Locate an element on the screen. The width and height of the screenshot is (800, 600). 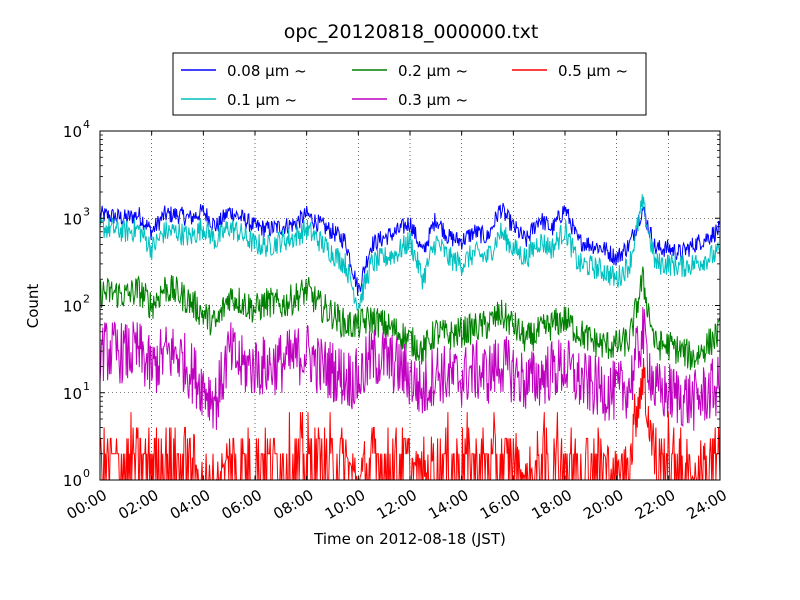
y-axis-label: Count is located at coordinates (33, 306).